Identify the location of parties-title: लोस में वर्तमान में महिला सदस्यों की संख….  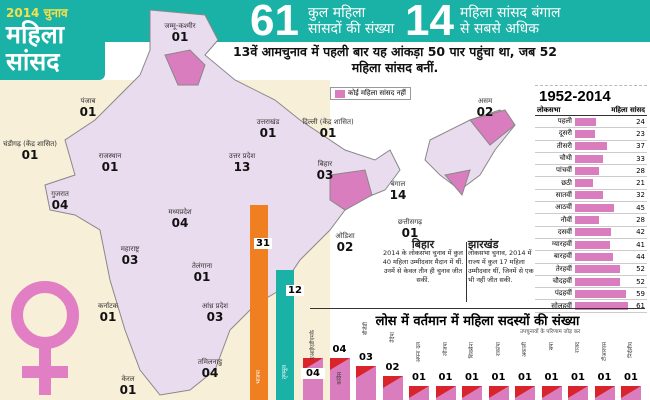
(477, 318).